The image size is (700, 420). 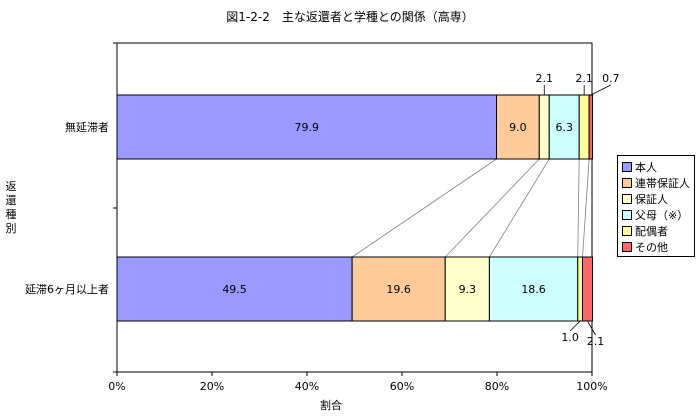 I want to click on x-tick-label-3: 60%, so click(x=402, y=386).